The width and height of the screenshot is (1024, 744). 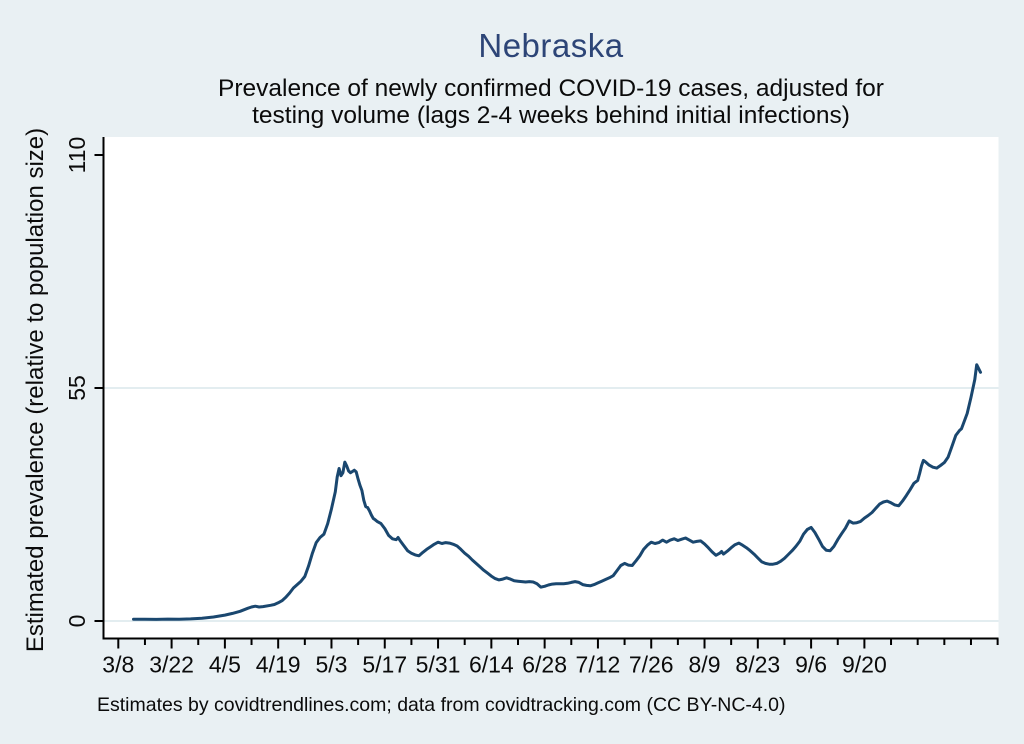 I want to click on x-tick-label: 9/6, so click(x=811, y=665).